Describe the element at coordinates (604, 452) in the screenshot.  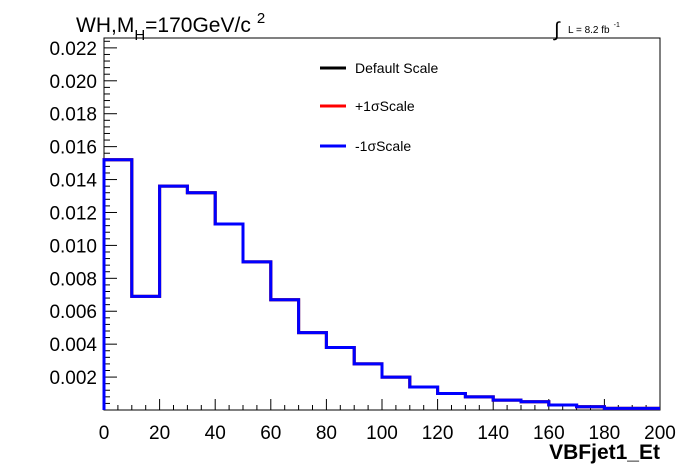
I see `x-axis-label: VBFjet1_Et` at that location.